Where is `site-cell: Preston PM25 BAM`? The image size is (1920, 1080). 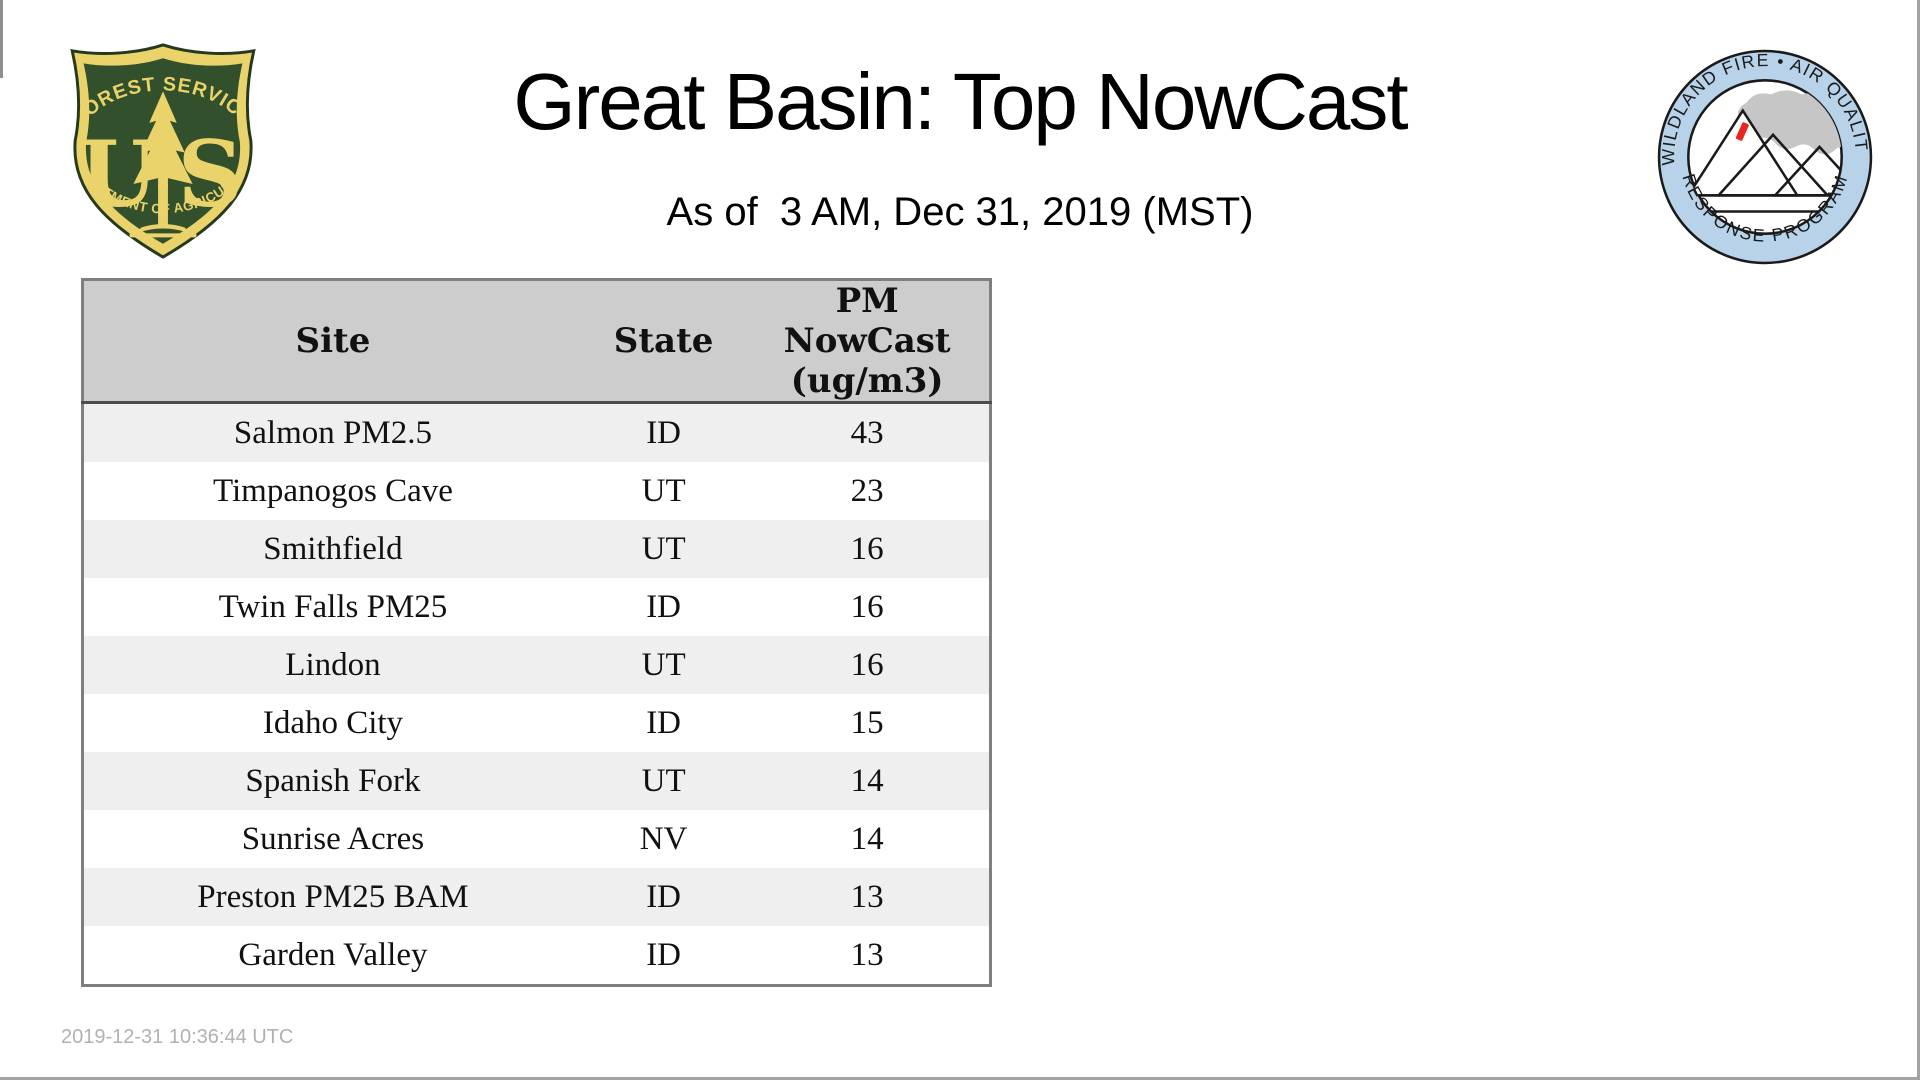 site-cell: Preston PM25 BAM is located at coordinates (333, 896).